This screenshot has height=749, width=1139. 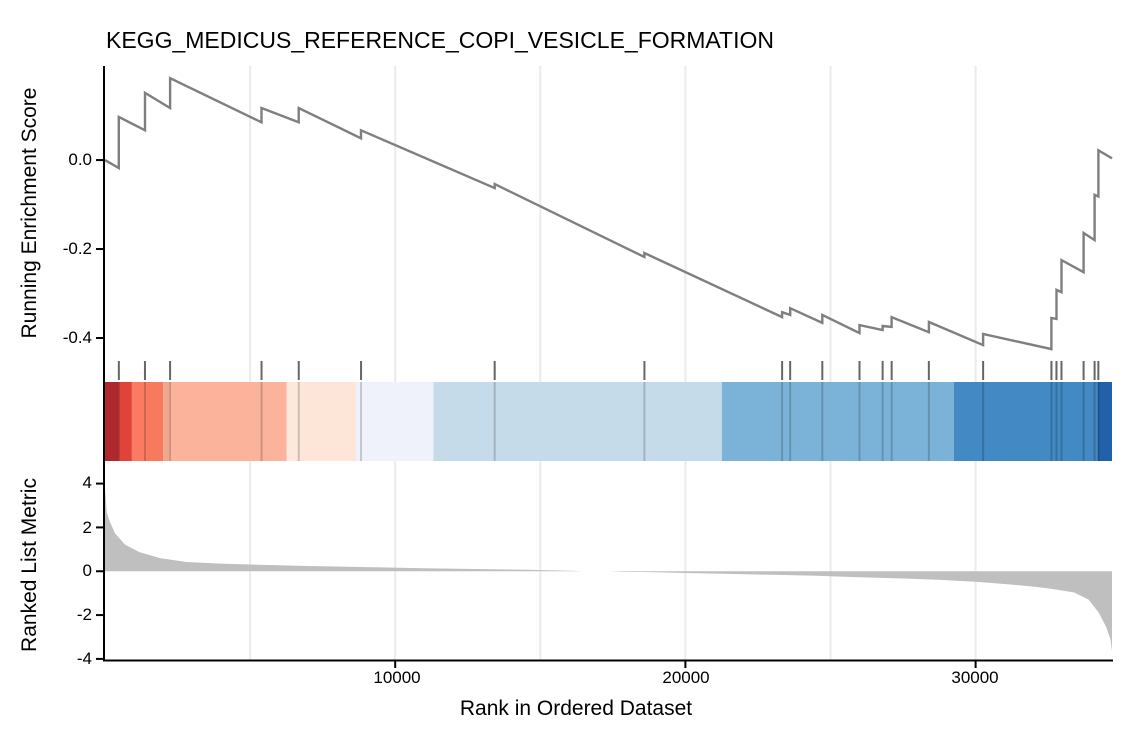 What do you see at coordinates (29, 213) in the screenshot?
I see `es-axis-title: Running Enrichment Score` at bounding box center [29, 213].